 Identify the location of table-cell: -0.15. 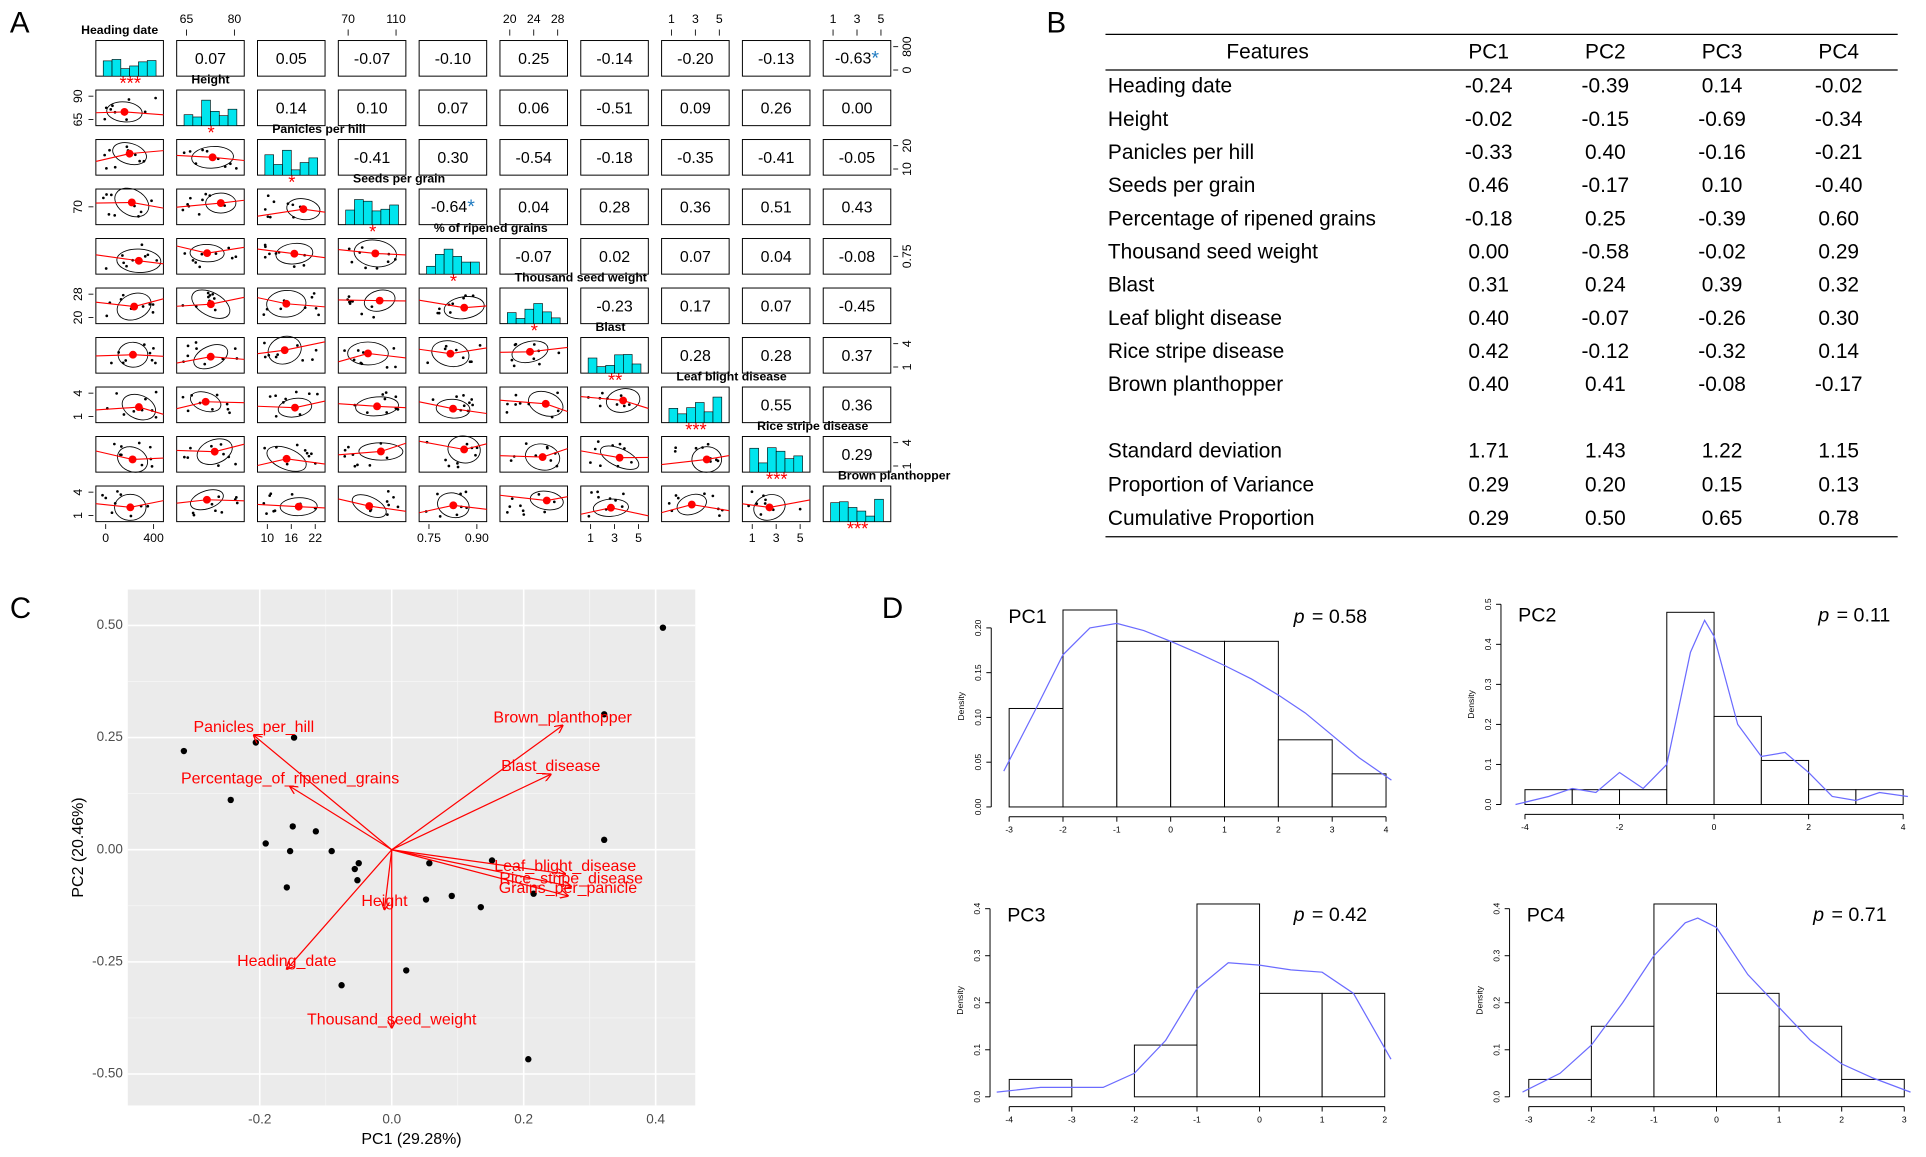
(1606, 119).